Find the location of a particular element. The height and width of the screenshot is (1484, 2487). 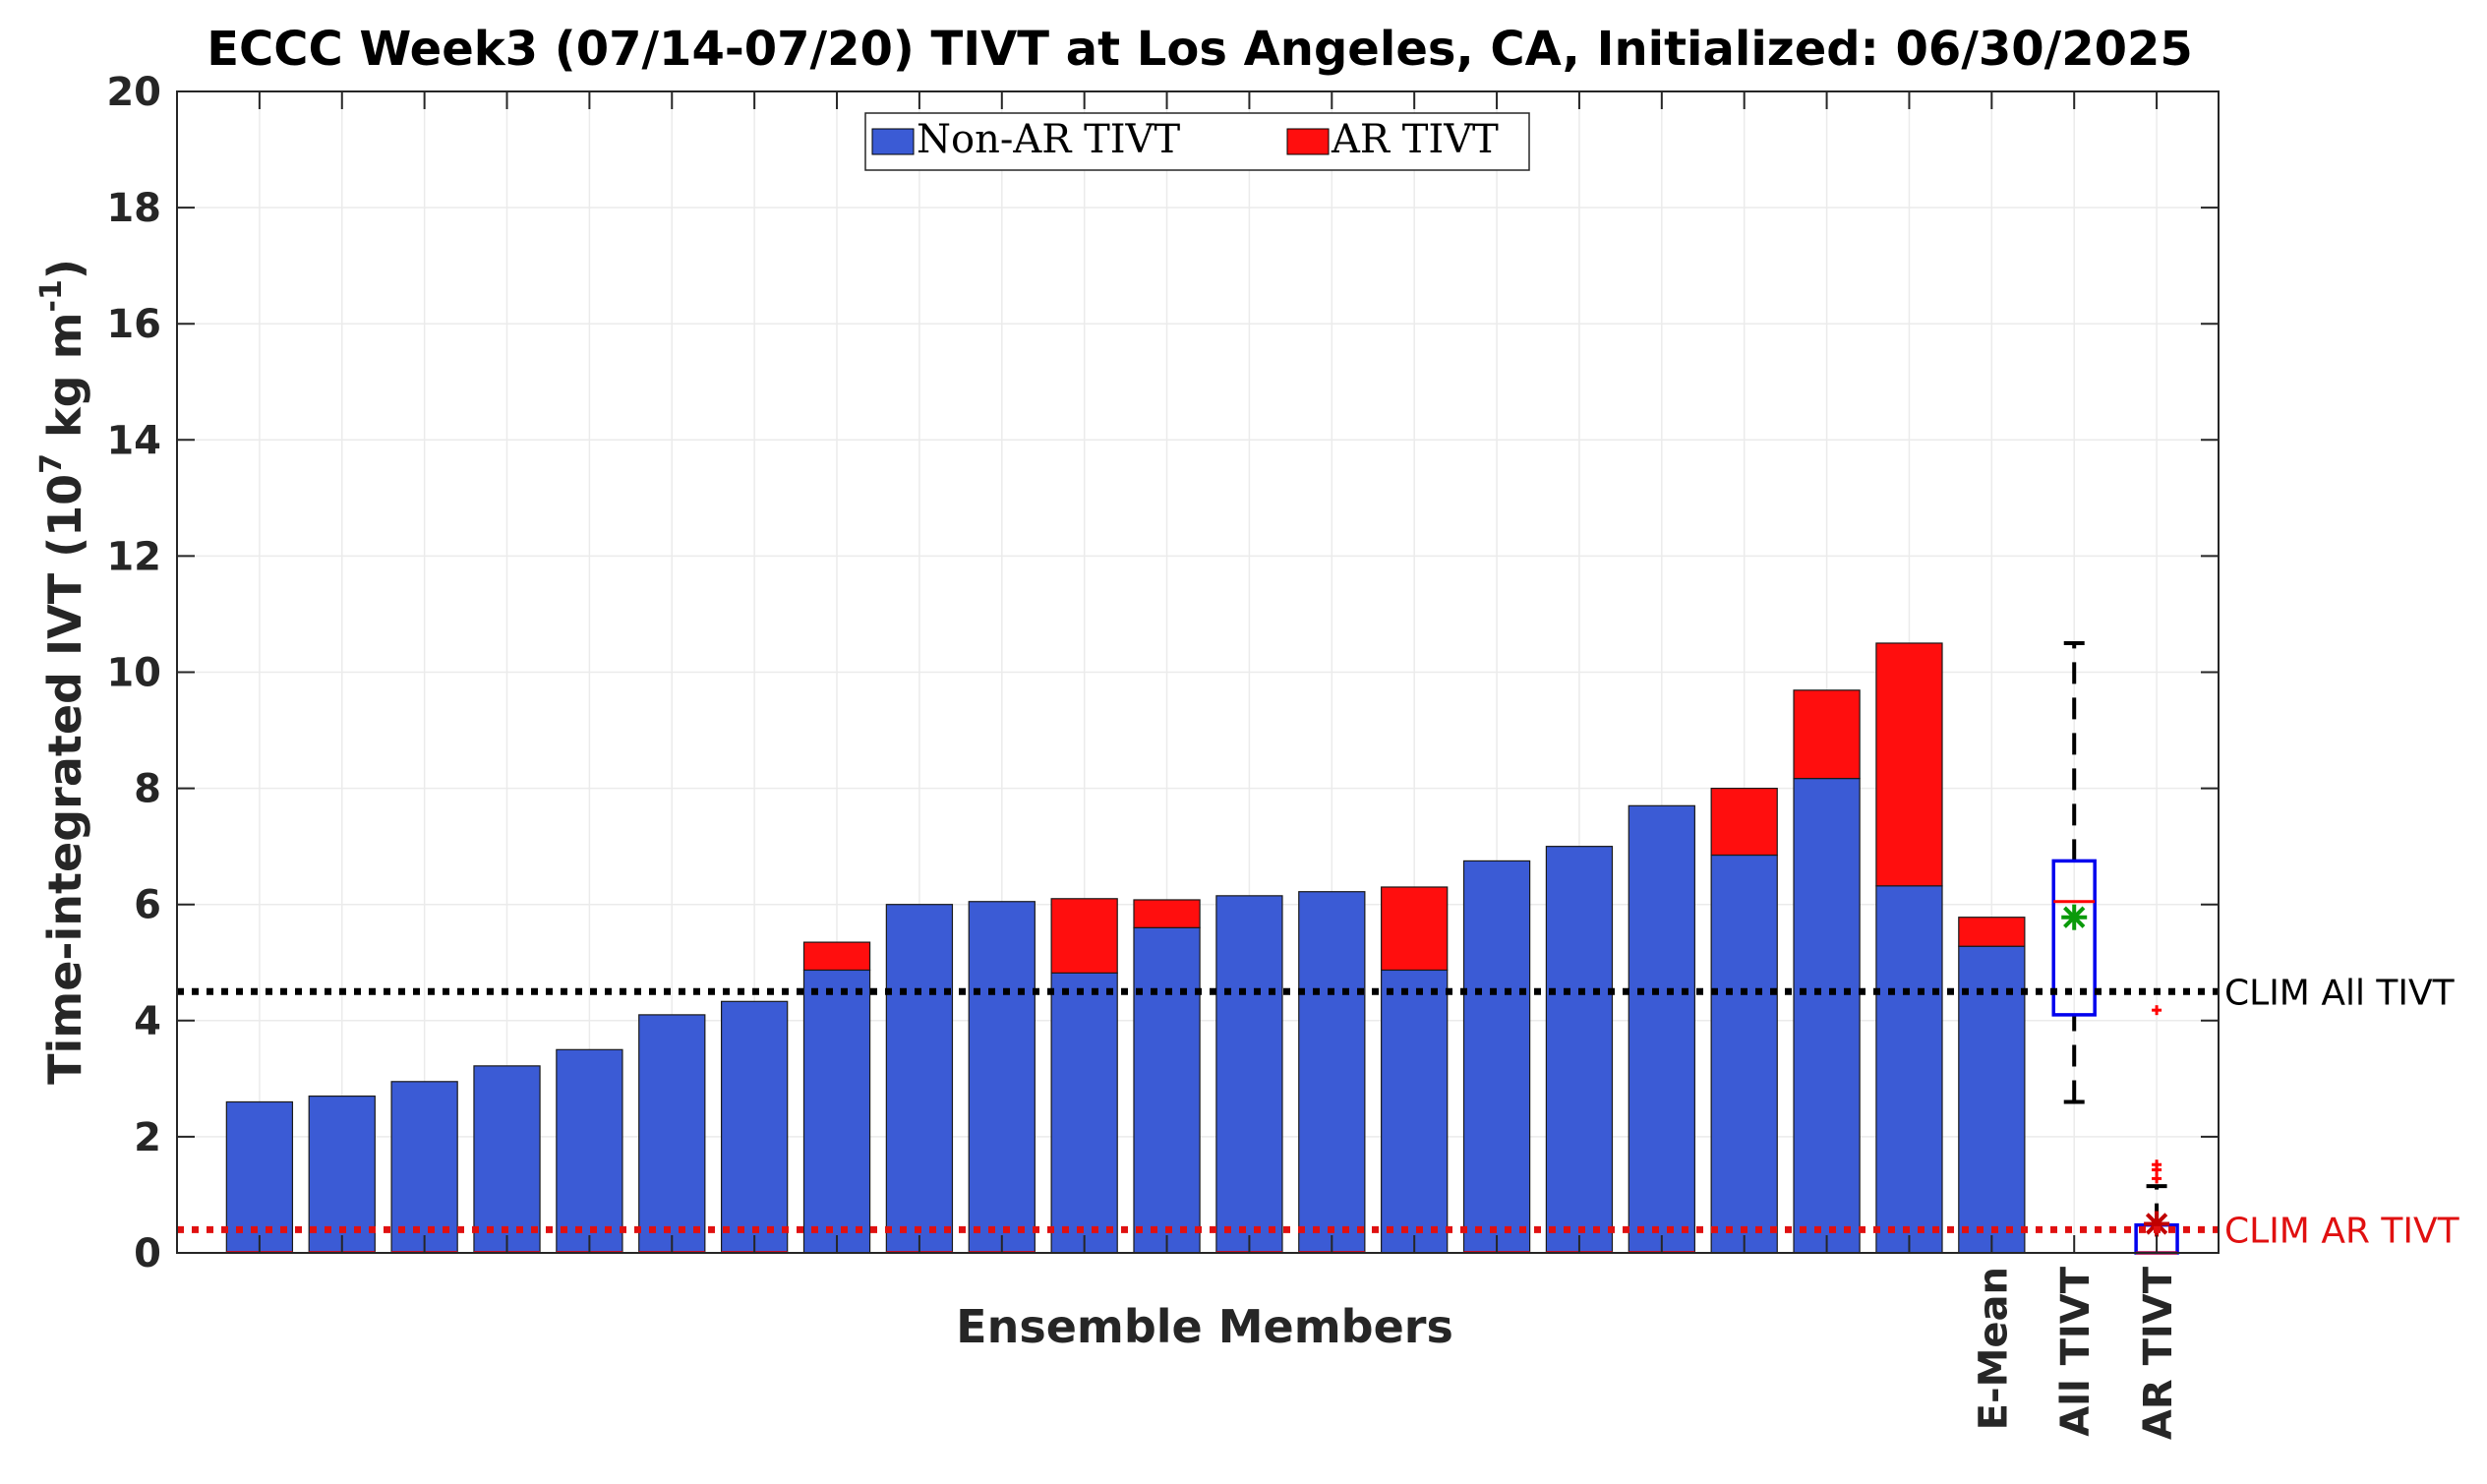

legend-label-ar: AR TIVT is located at coordinates (1415, 140).